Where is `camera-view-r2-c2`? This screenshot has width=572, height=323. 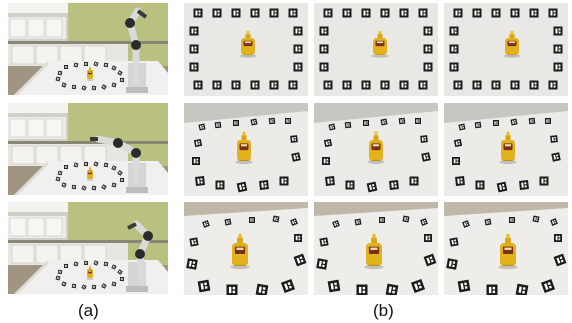
camera-view-r2-c2 is located at coordinates (376, 149).